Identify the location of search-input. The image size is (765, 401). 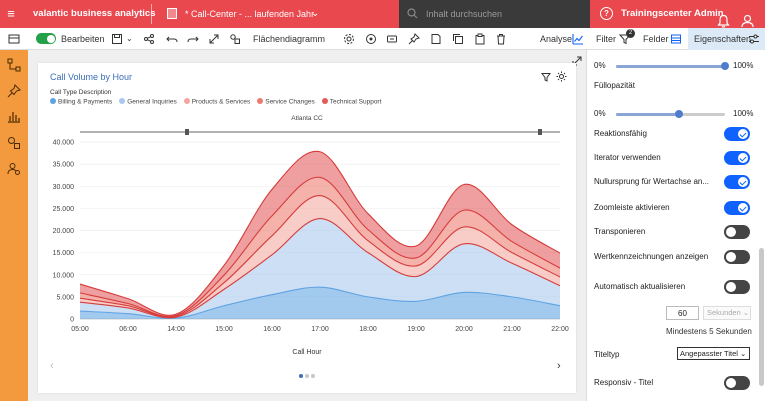
(506, 14).